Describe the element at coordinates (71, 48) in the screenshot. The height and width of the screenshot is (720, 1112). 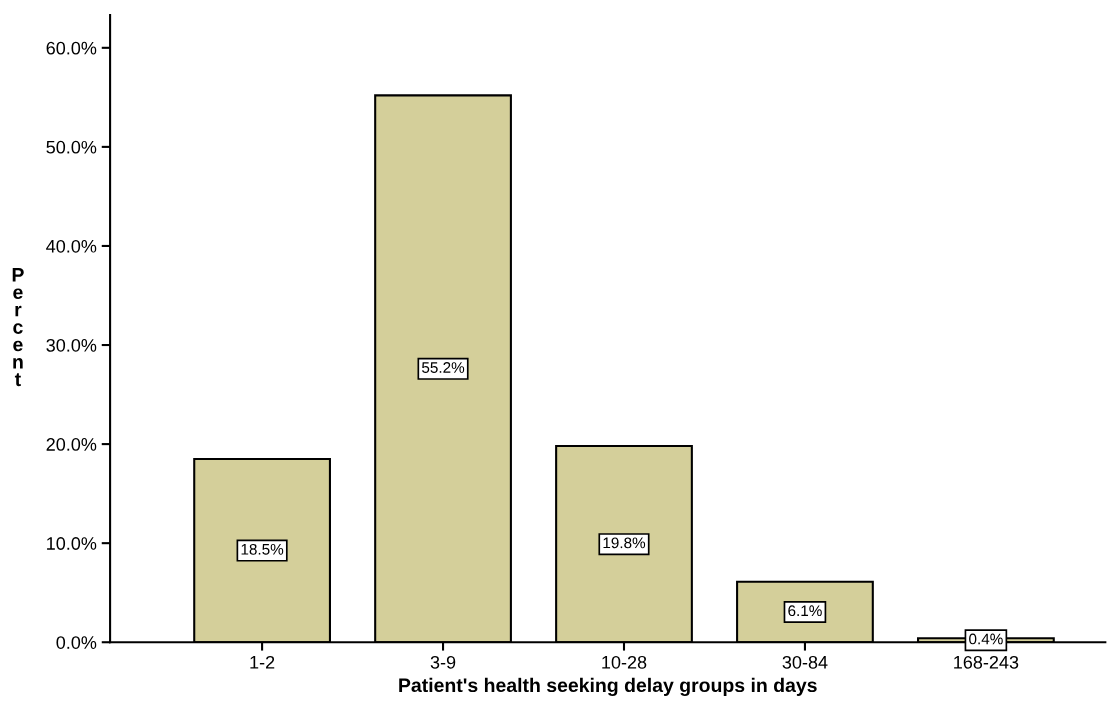
I see `y-tick-label: 60.0%` at that location.